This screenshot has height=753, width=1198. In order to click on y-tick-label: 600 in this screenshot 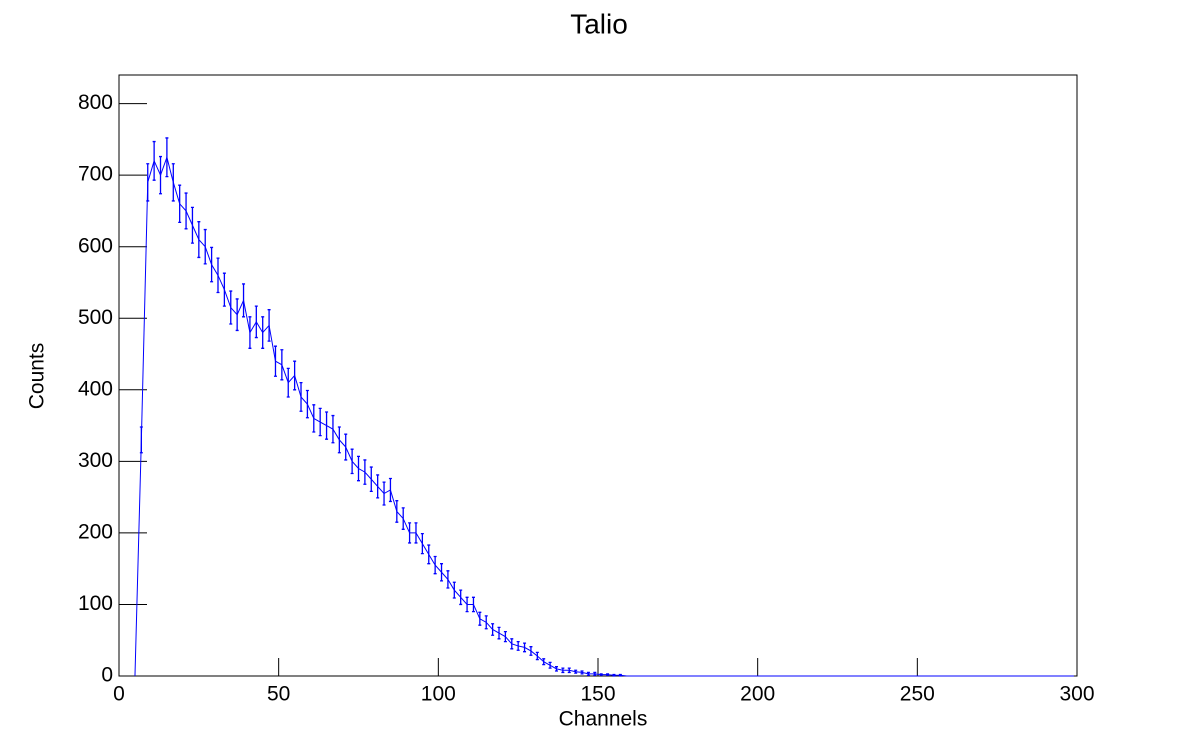, I will do `click(95, 245)`.